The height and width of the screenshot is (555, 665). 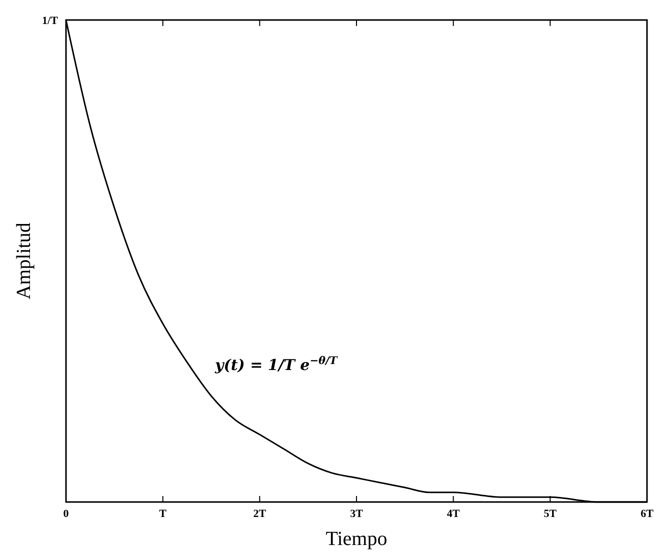 What do you see at coordinates (50, 20) in the screenshot?
I see `annotation: 1/T` at bounding box center [50, 20].